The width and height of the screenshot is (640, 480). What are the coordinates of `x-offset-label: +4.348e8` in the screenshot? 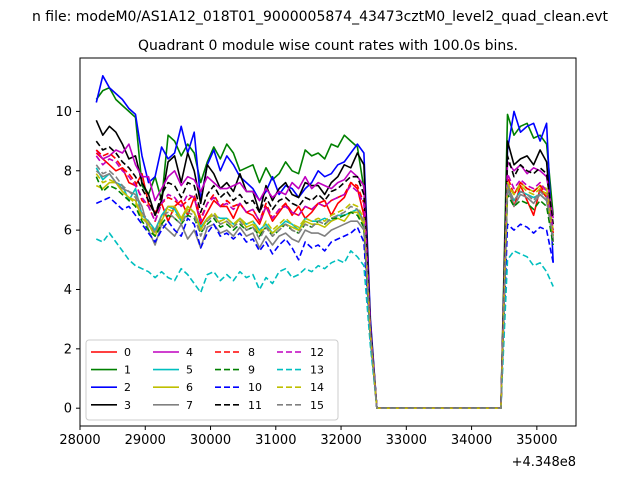 It's located at (544, 462).